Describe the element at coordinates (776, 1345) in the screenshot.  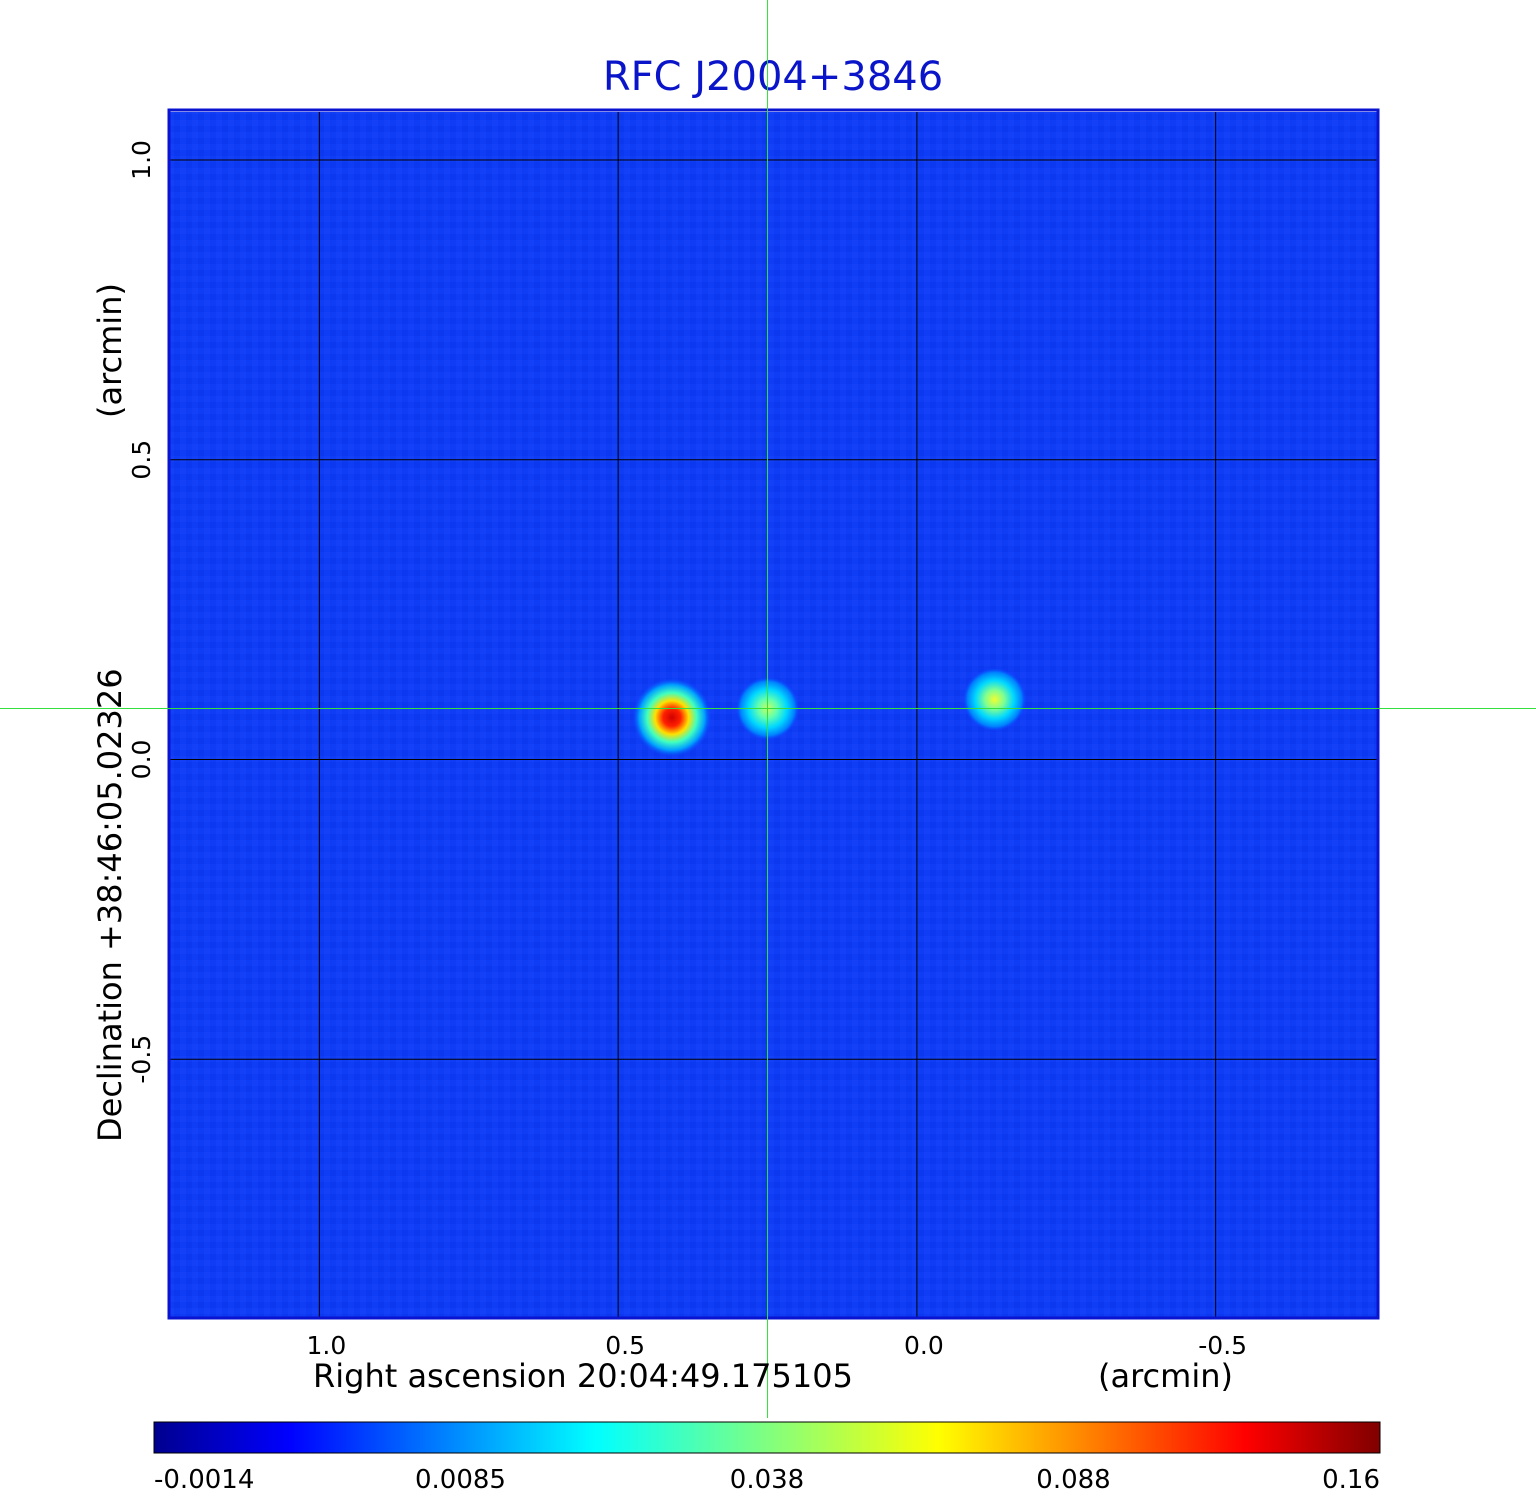
I see `x-tick-labels: 1.0 0.5 0.0 -0.5` at that location.